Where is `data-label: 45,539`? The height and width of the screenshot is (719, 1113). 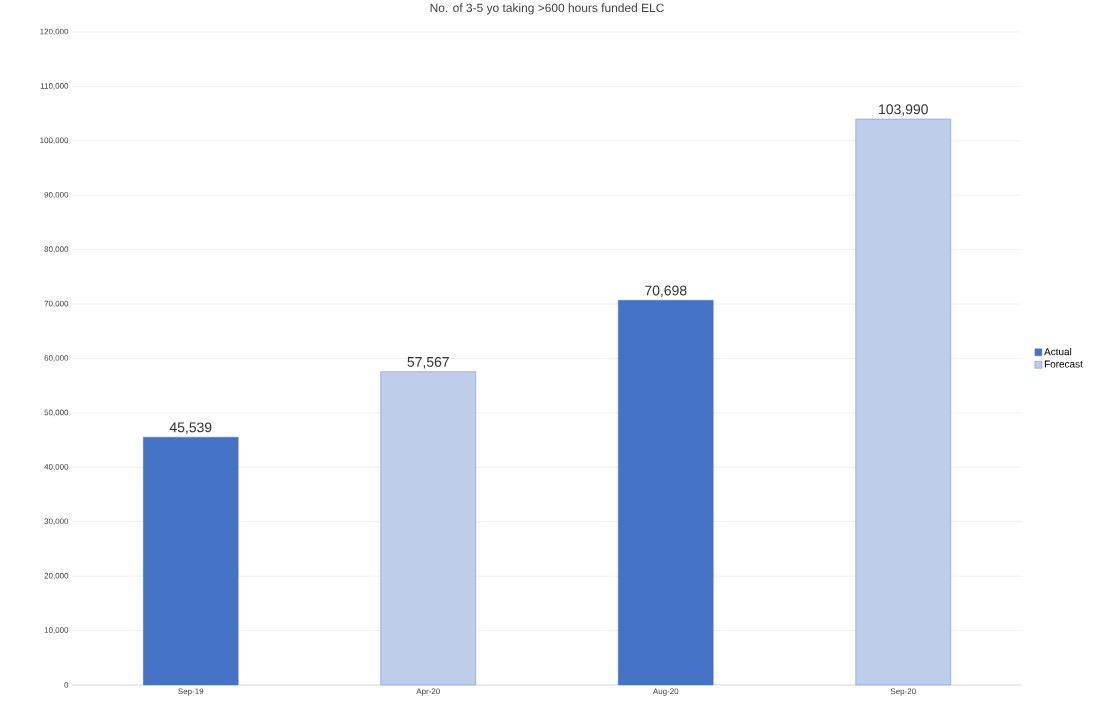 data-label: 45,539 is located at coordinates (190, 428).